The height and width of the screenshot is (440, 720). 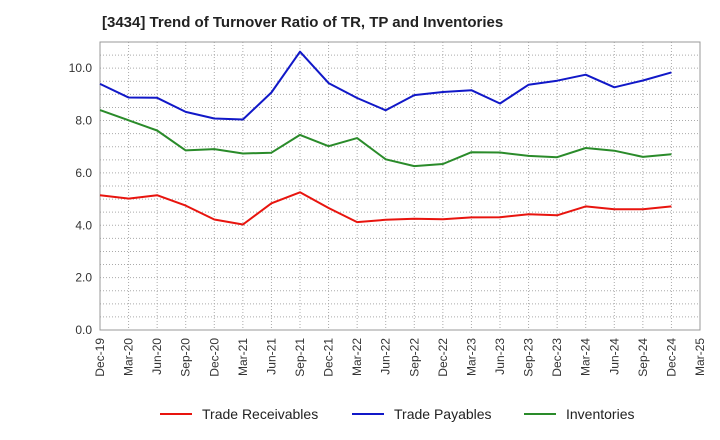 I want to click on x-tick-label: Jun-22, so click(x=386, y=356).